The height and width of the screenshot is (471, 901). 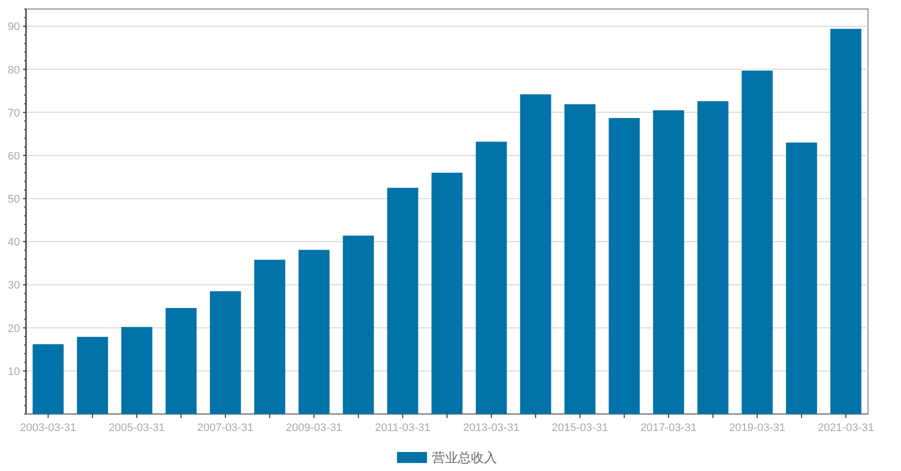 What do you see at coordinates (225, 428) in the screenshot?
I see `x-tick-label: 2007-03-31` at bounding box center [225, 428].